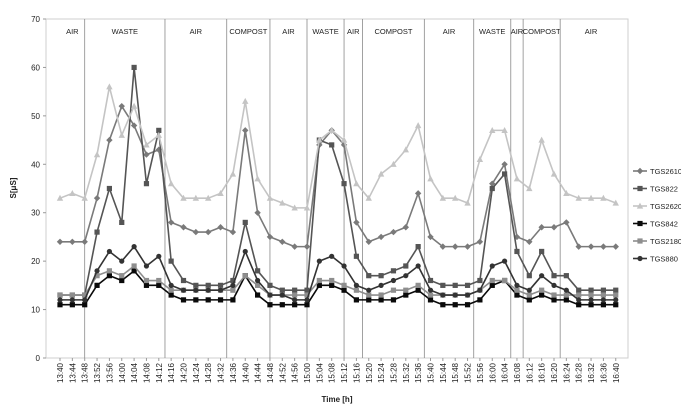 This screenshot has height=405, width=681. Describe the element at coordinates (517, 372) in the screenshot. I see `x-tick-label: 16:08` at that location.